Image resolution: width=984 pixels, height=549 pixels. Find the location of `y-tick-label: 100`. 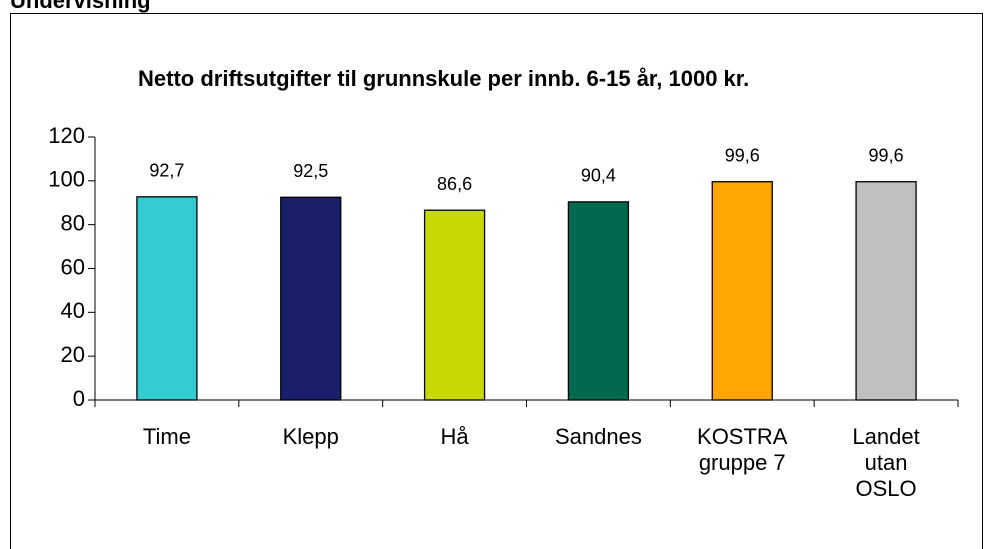

y-tick-label: 100 is located at coordinates (66, 179).